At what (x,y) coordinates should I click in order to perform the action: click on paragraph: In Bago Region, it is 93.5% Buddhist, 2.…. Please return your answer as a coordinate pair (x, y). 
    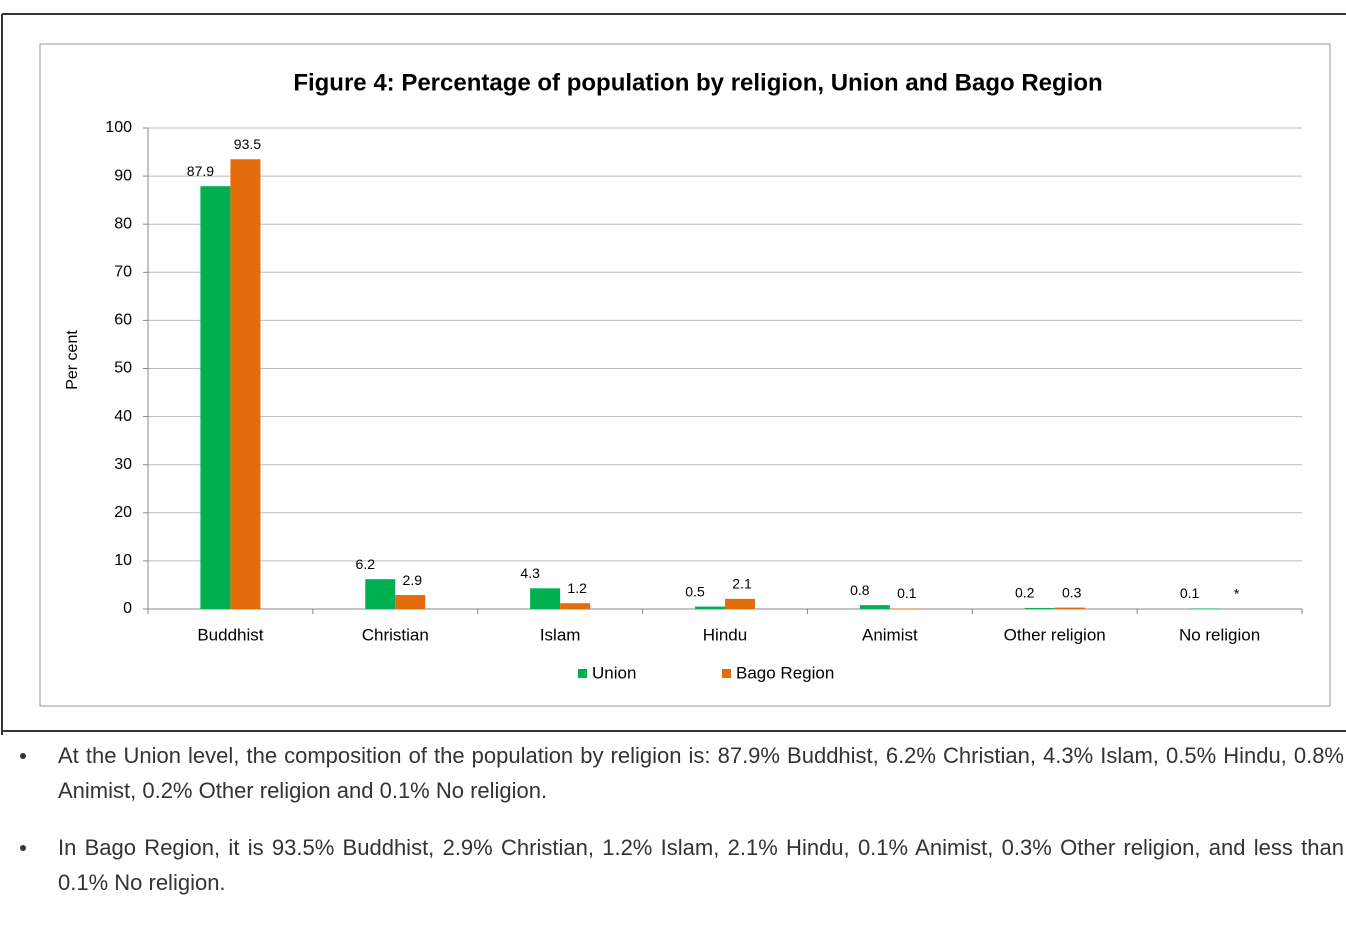
    Looking at the image, I should click on (701, 865).